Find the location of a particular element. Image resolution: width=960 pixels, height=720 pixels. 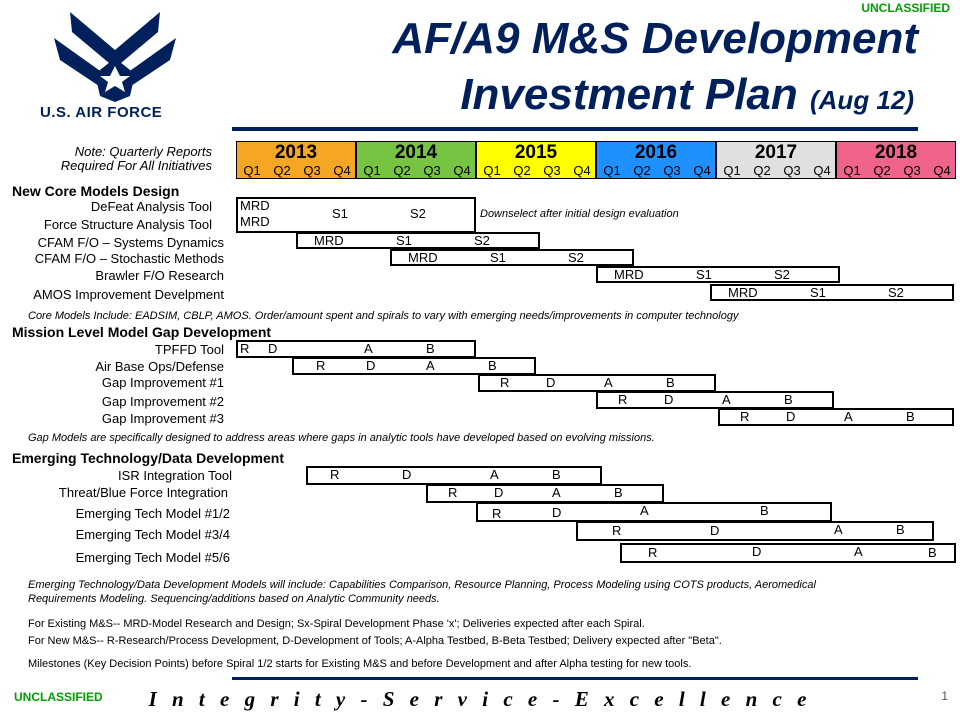

row-label: Force Structure Analysis Tool is located at coordinates (127, 224).